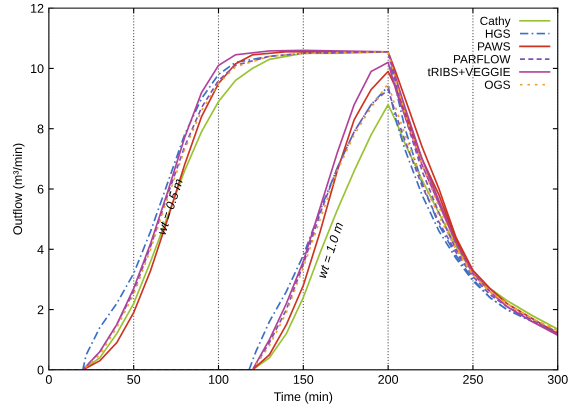 Image resolution: width=575 pixels, height=406 pixels. What do you see at coordinates (170, 207) in the screenshot?
I see `annotation: wt = 0.5 m` at bounding box center [170, 207].